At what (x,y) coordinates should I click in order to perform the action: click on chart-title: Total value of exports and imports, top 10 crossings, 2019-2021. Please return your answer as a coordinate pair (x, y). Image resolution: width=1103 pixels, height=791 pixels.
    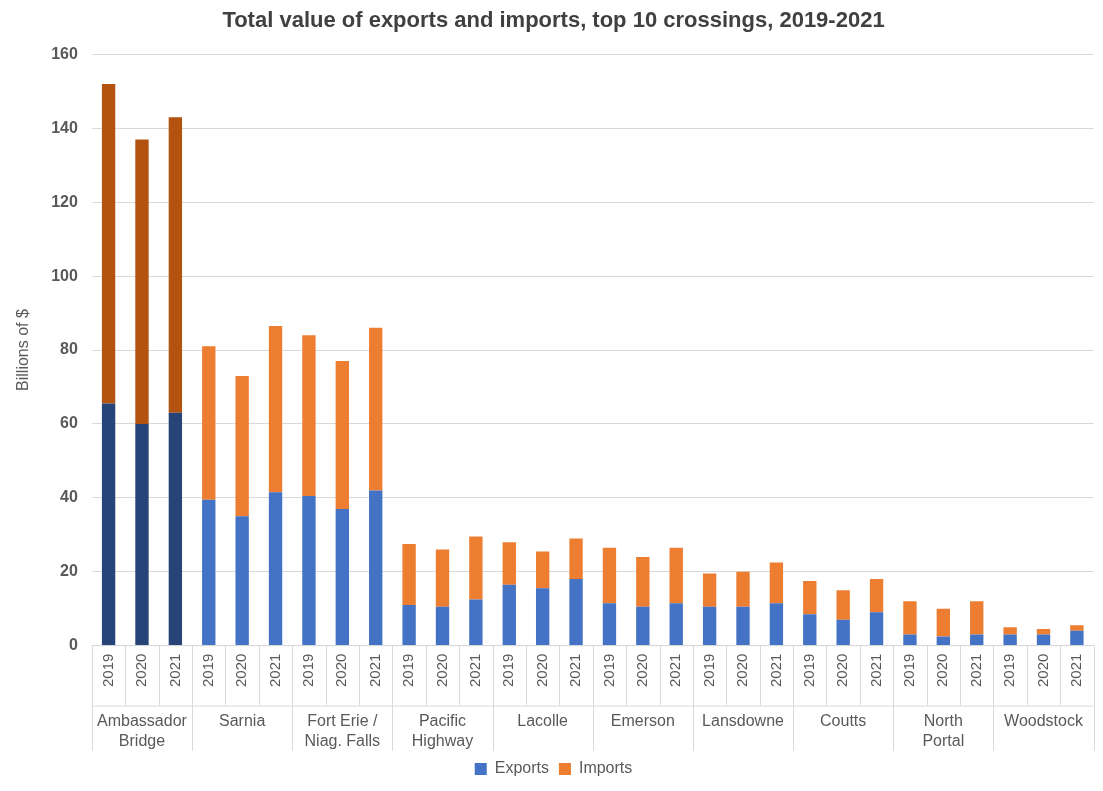
    Looking at the image, I should click on (553, 20).